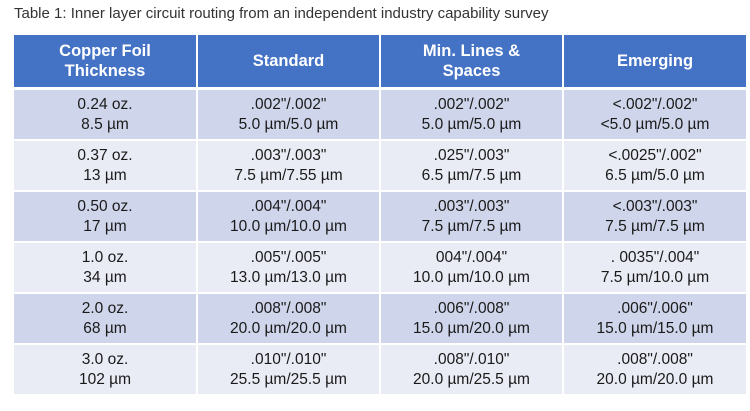  Describe the element at coordinates (104, 379) in the screenshot. I see `cell-line: 102 µm` at that location.